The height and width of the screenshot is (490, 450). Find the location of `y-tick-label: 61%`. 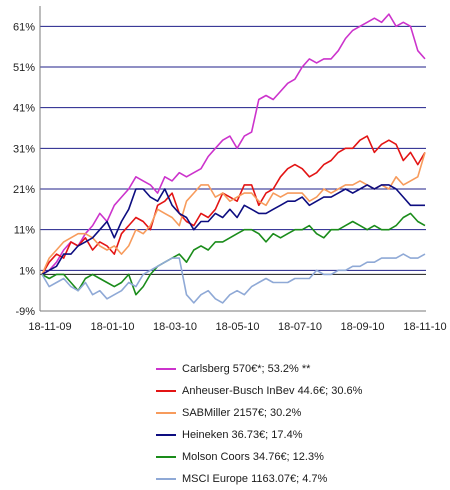

y-tick-label: 61% is located at coordinates (24, 27).